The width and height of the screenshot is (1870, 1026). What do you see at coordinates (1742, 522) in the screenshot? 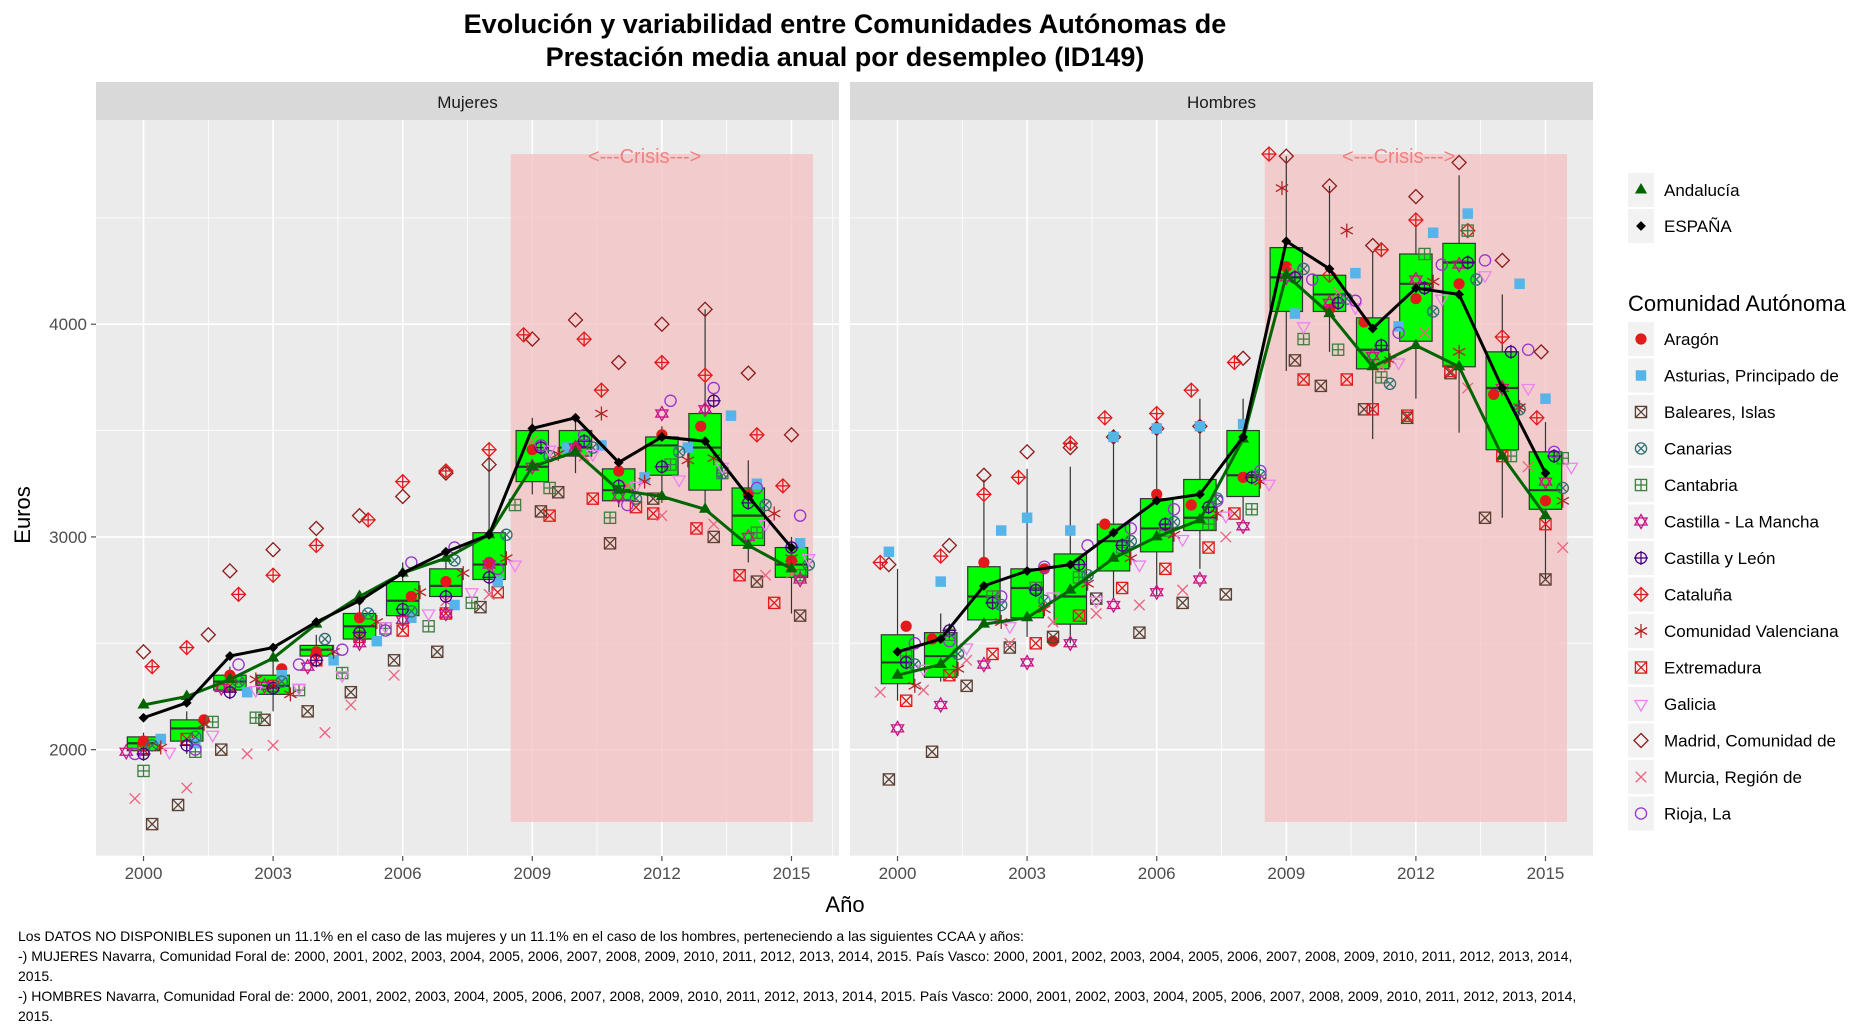
I see `legend-label: Castilla - La Mancha` at bounding box center [1742, 522].